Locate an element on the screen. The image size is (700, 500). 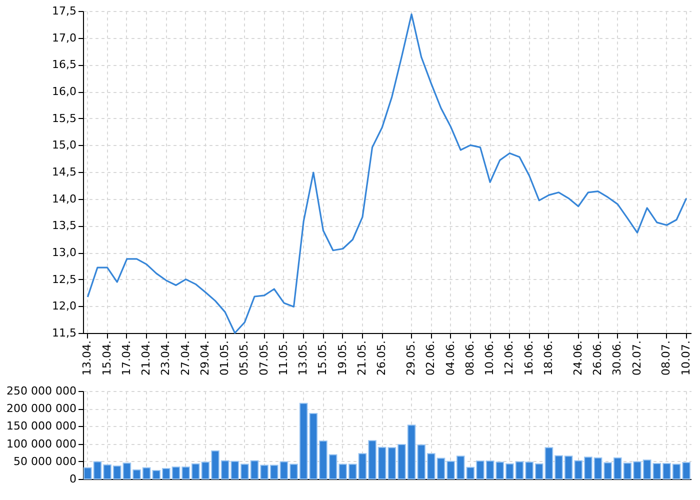
x-tick-label: 26.06. is located at coordinates (597, 358).